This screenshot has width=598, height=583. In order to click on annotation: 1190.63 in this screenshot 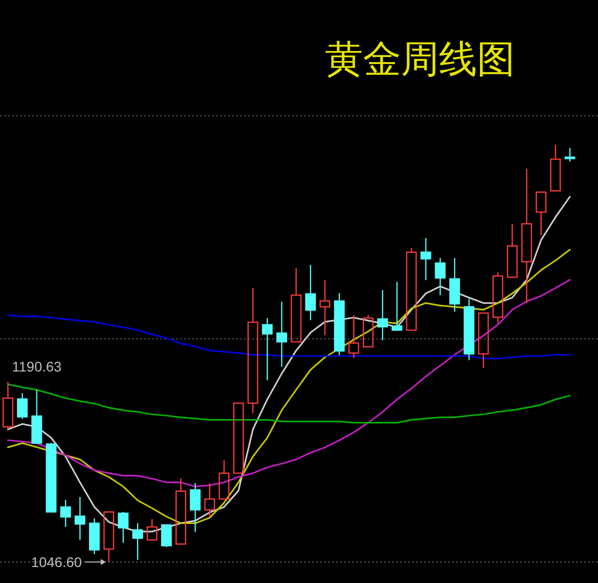, I will do `click(37, 366)`.